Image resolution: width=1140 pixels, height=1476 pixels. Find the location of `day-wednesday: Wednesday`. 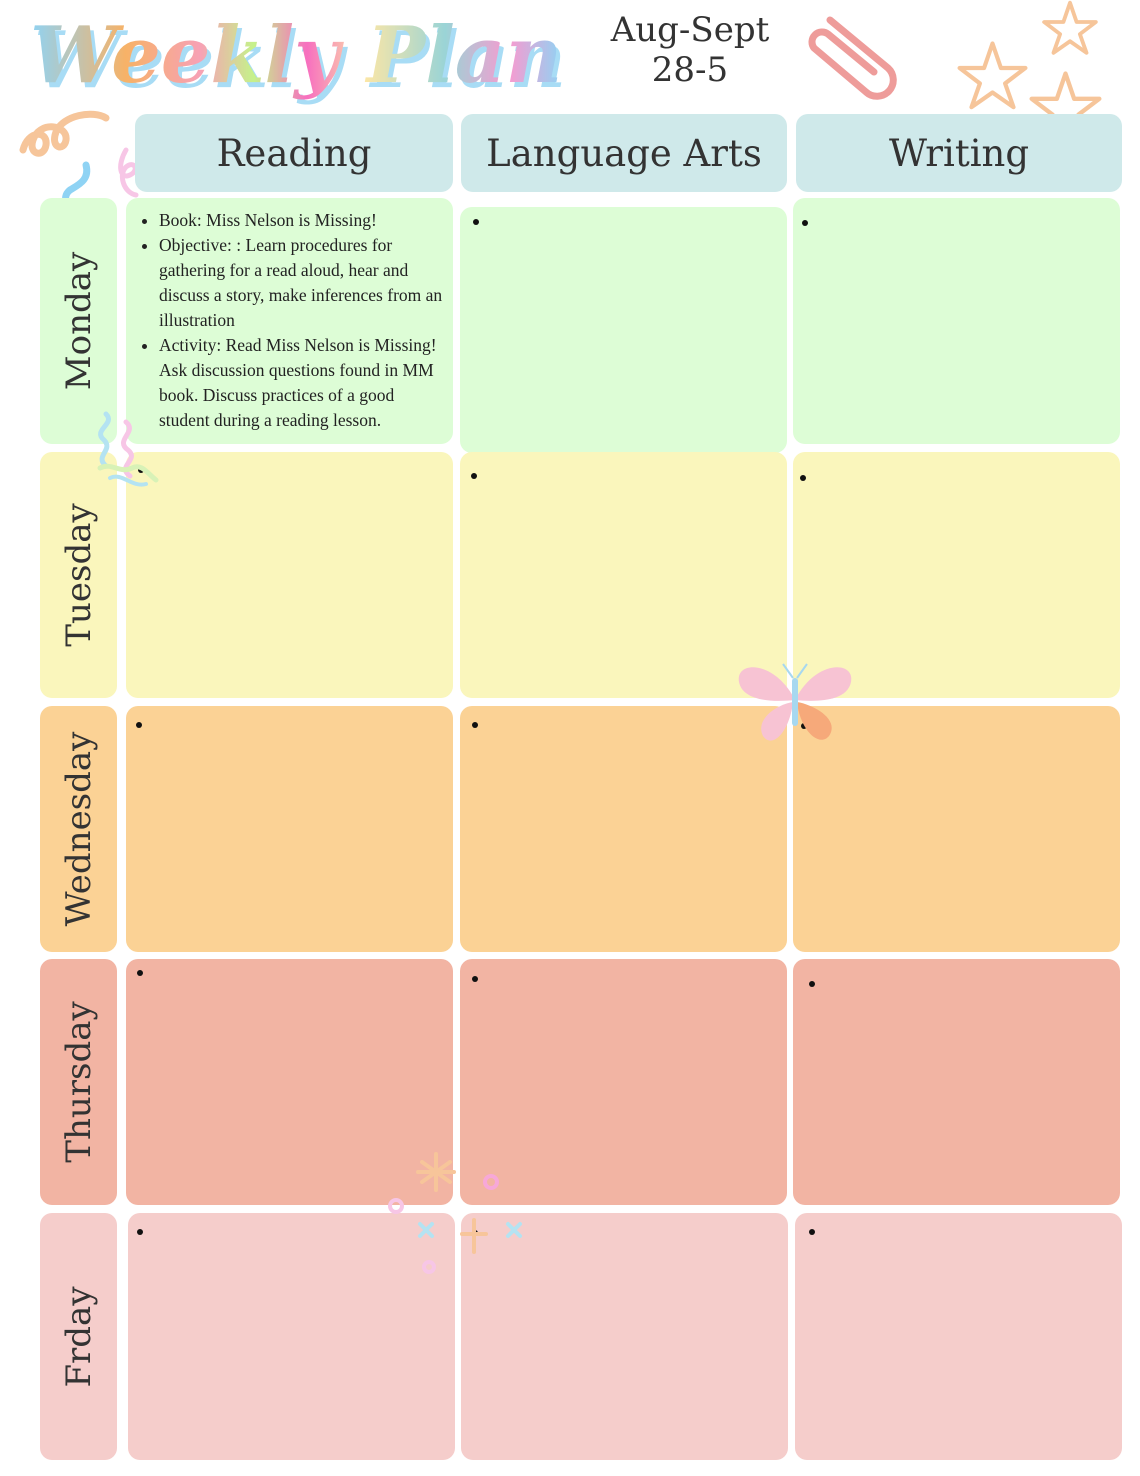

day-wednesday: Wednesday is located at coordinates (78, 829).